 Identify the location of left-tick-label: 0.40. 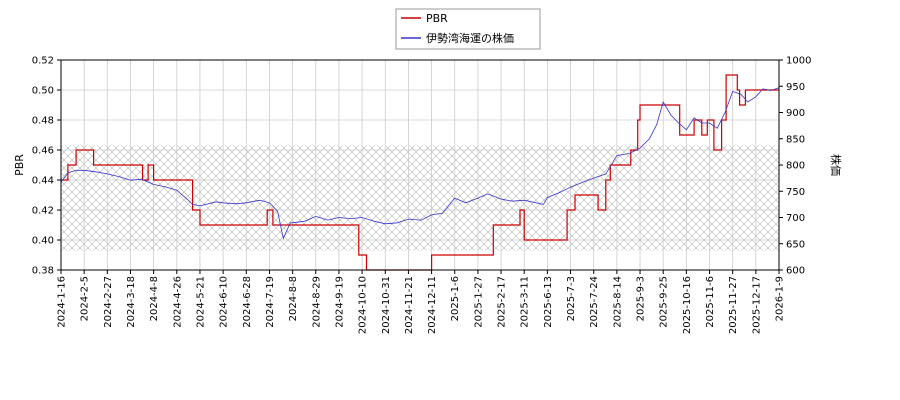
(43, 241).